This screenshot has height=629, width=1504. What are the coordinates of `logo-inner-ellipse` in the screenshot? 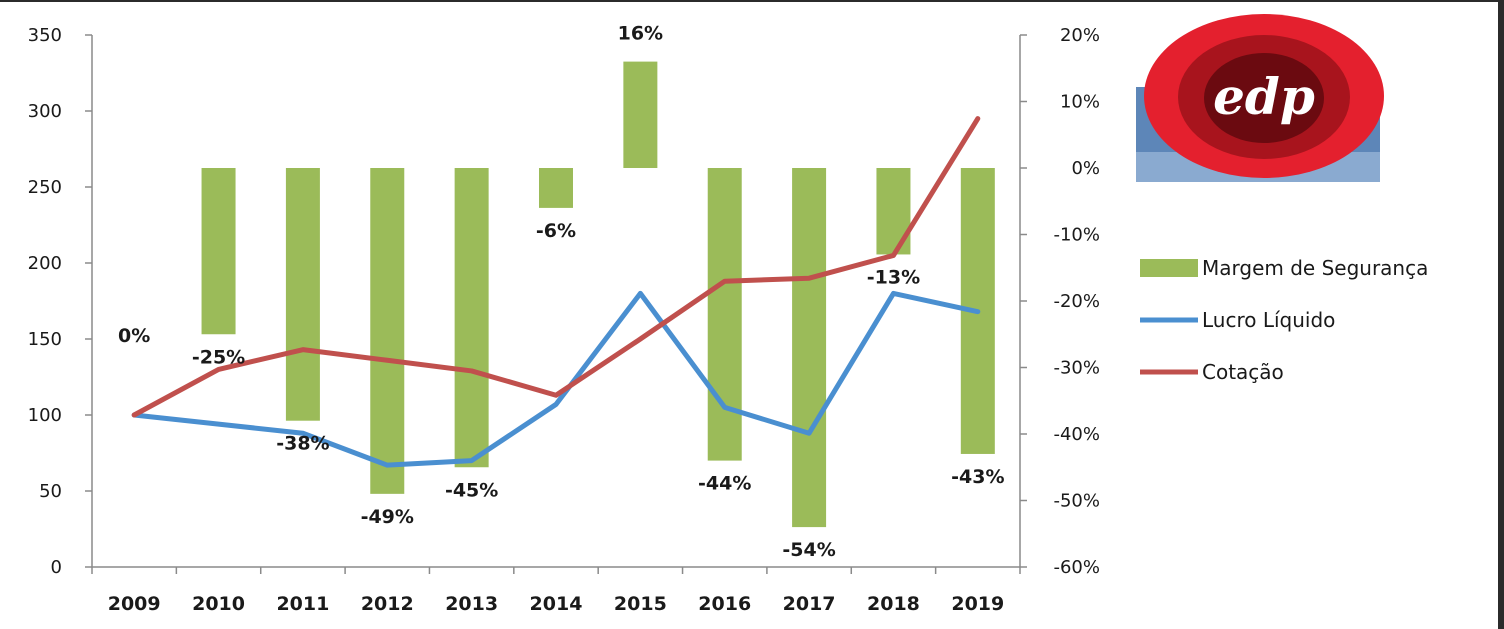 It's located at (1264, 98).